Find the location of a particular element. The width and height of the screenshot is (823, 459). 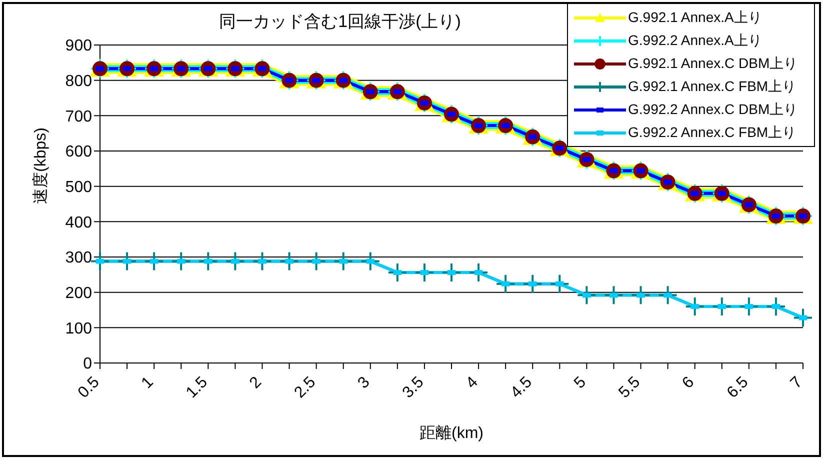

y-tick-label: 100 is located at coordinates (78, 329).